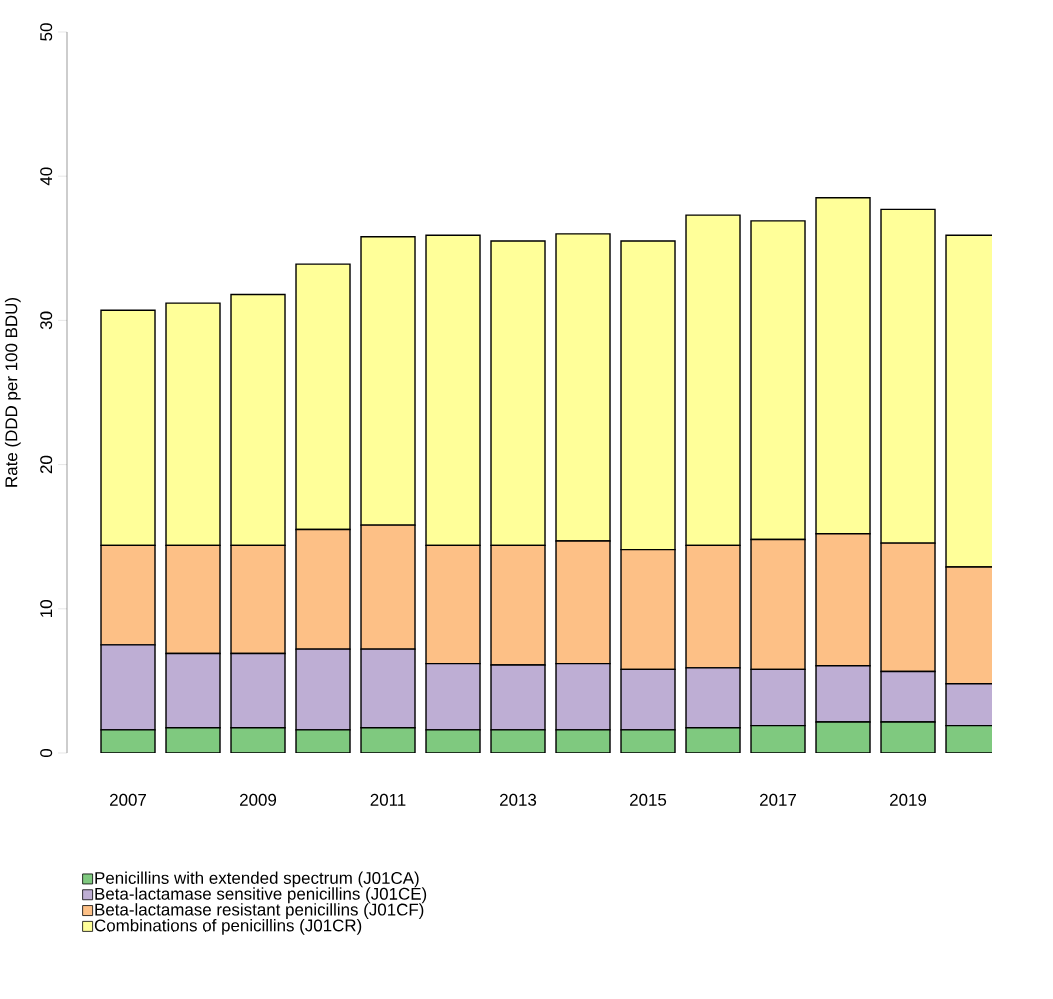 Image resolution: width=1053 pixels, height=999 pixels. Describe the element at coordinates (257, 879) in the screenshot. I see `legend-label: Penicillins with extended spectrum (J01CA)` at that location.